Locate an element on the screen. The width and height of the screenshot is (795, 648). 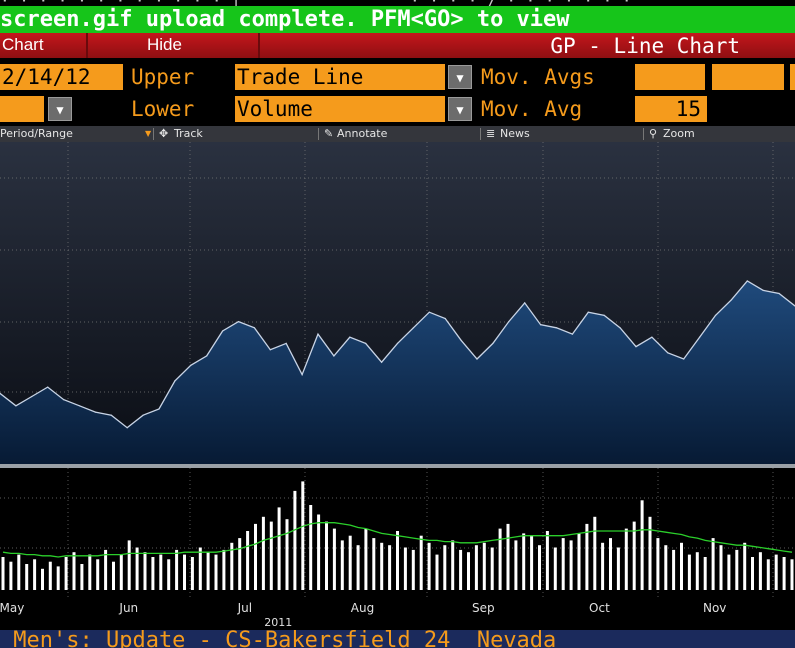
track-button: Track is located at coordinates (188, 133).